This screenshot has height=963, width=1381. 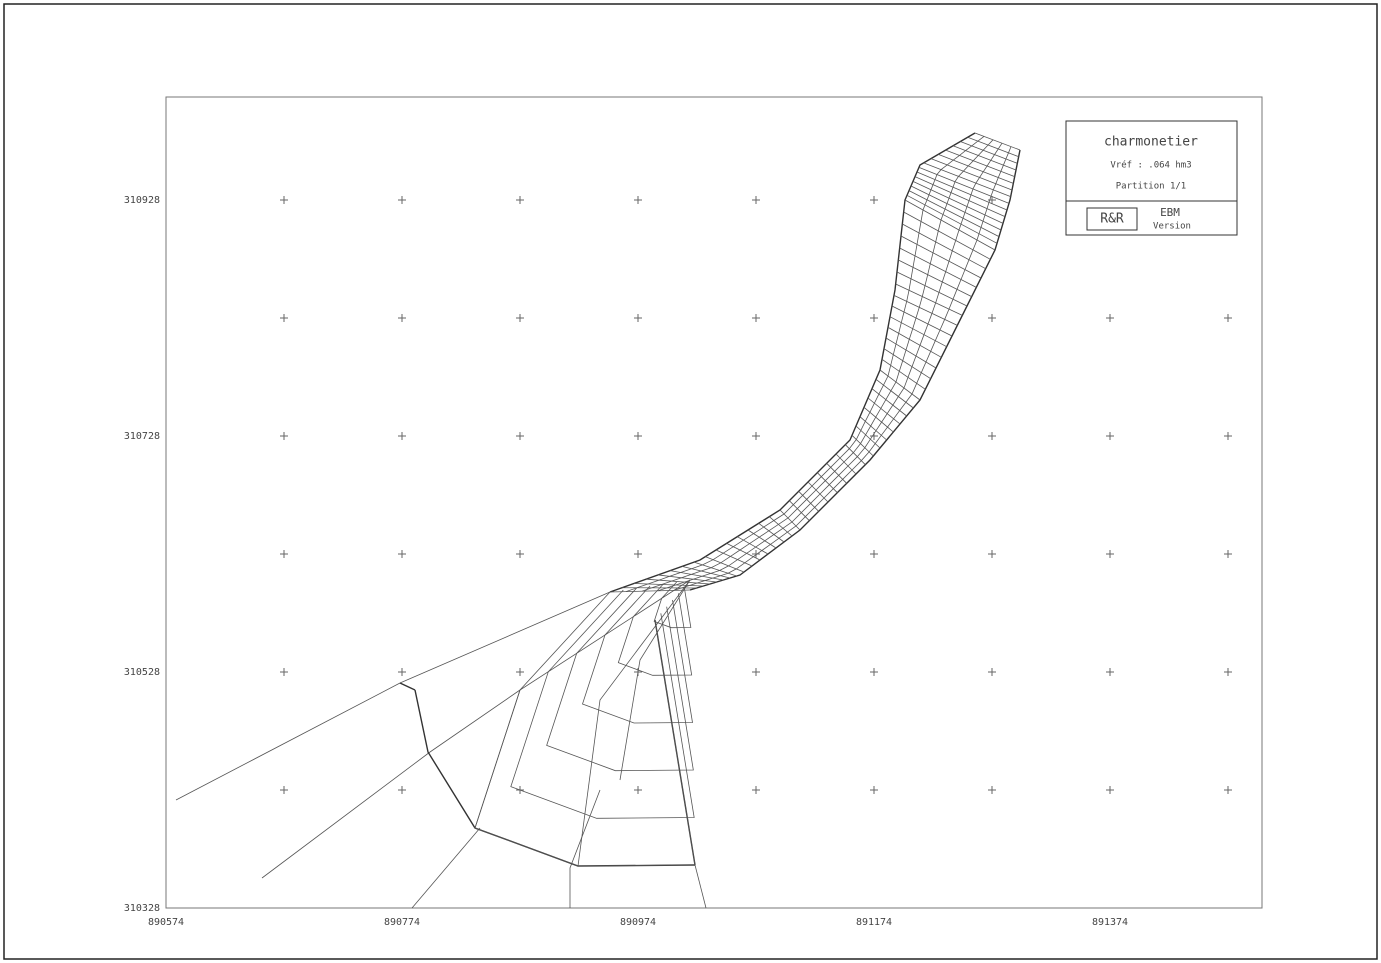 I want to click on cartouche-box, so click(x=1151, y=178).